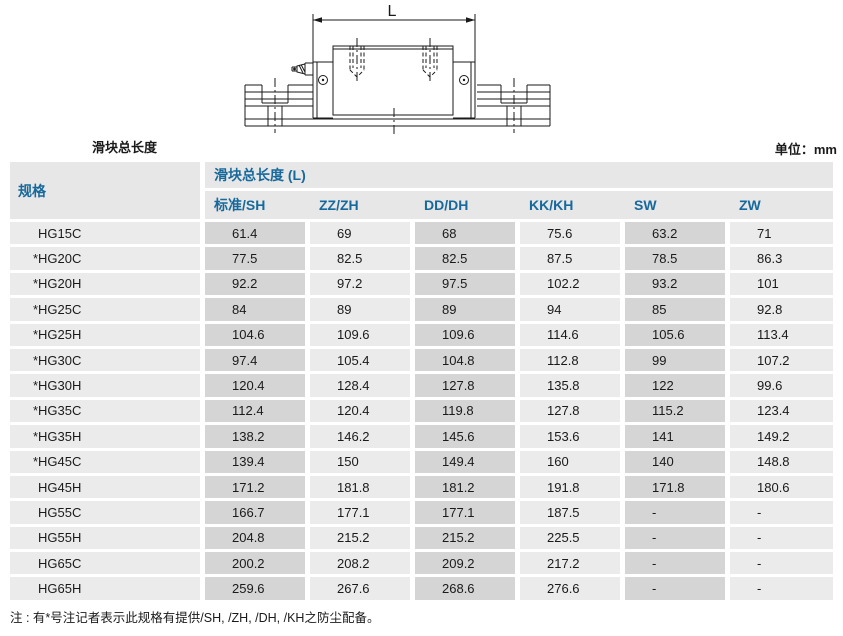 The height and width of the screenshot is (636, 843). I want to click on subheader-strip, so click(519, 205).